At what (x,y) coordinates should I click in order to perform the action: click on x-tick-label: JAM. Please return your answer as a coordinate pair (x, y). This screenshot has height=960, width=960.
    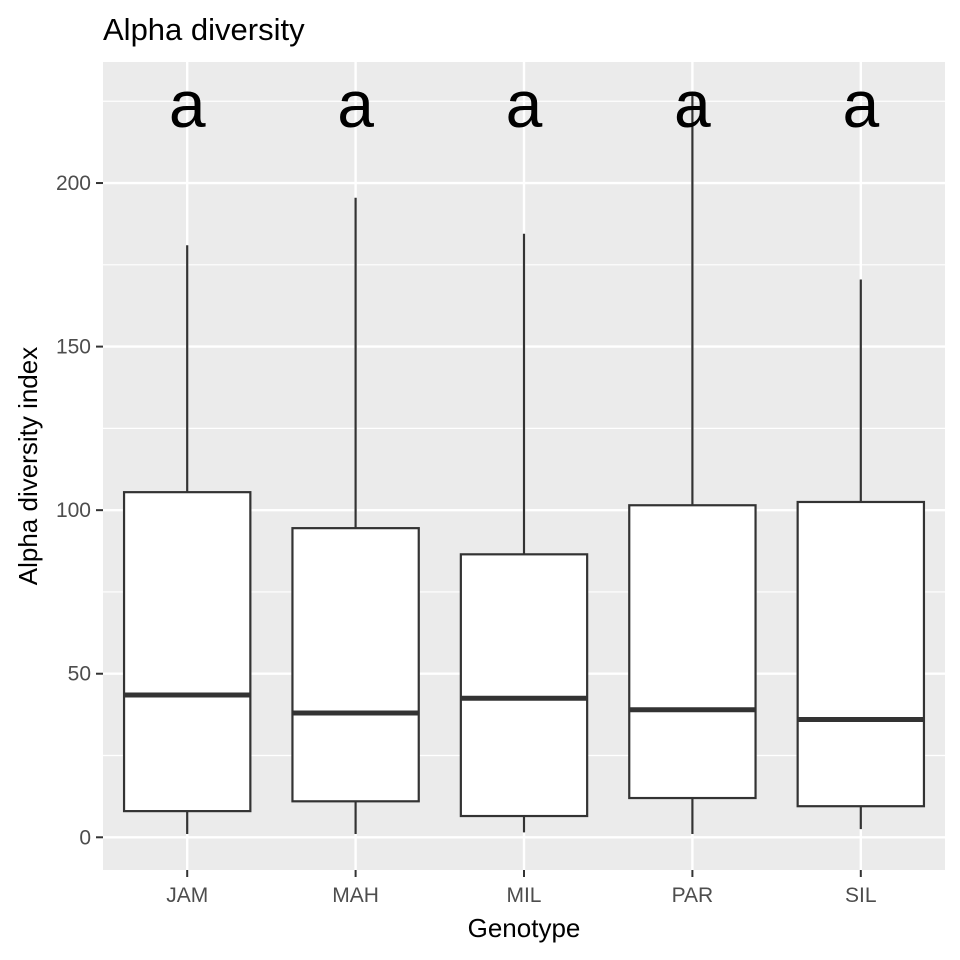
    Looking at the image, I should click on (187, 895).